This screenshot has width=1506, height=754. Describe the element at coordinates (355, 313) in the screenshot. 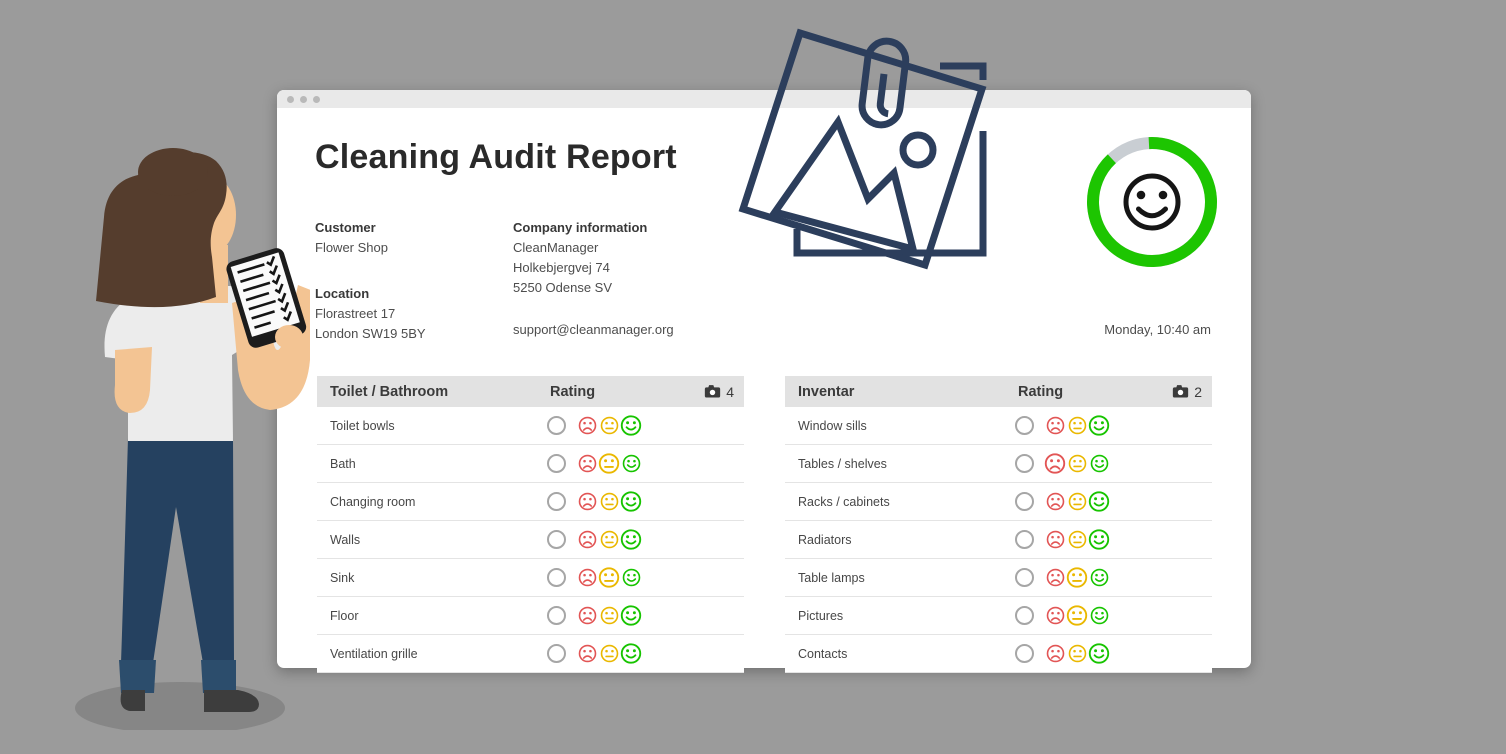

I see `customer-address1: Florastreet 17` at that location.